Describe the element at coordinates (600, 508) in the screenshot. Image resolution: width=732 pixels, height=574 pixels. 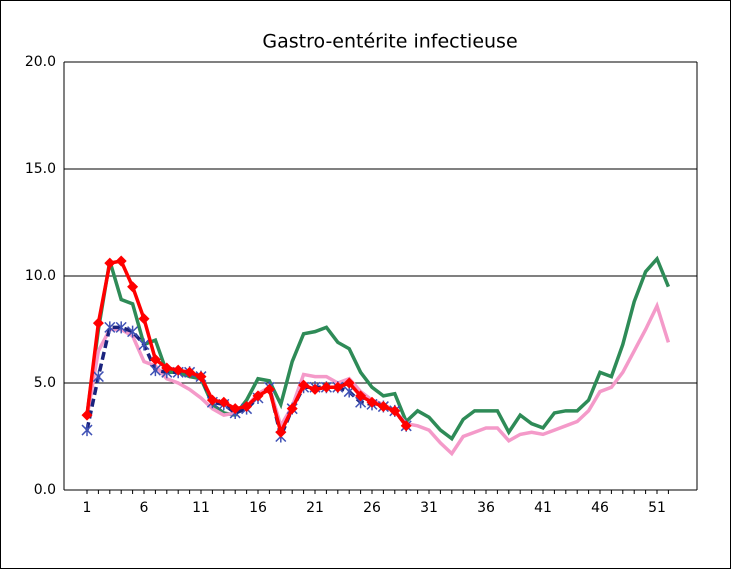
I see `x-tick-label: 46` at that location.